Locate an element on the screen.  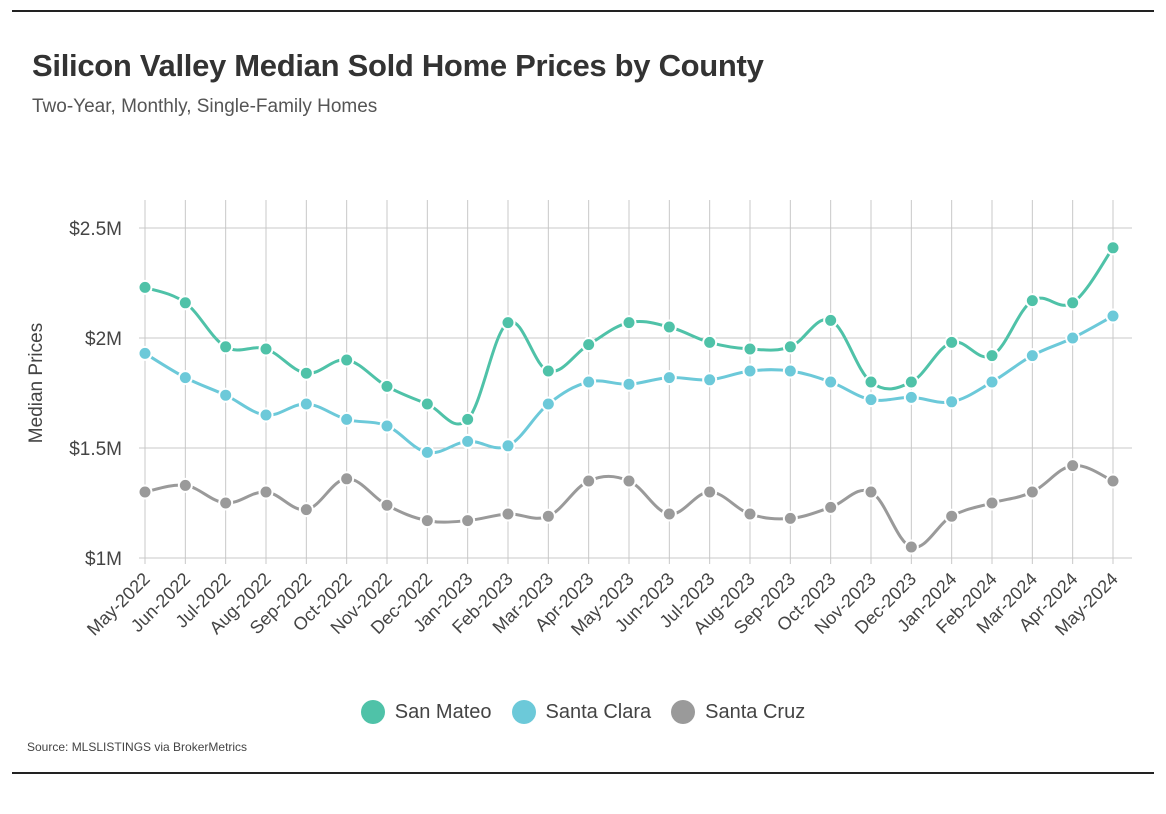
y-tick-label: $1.5M is located at coordinates (95, 449).